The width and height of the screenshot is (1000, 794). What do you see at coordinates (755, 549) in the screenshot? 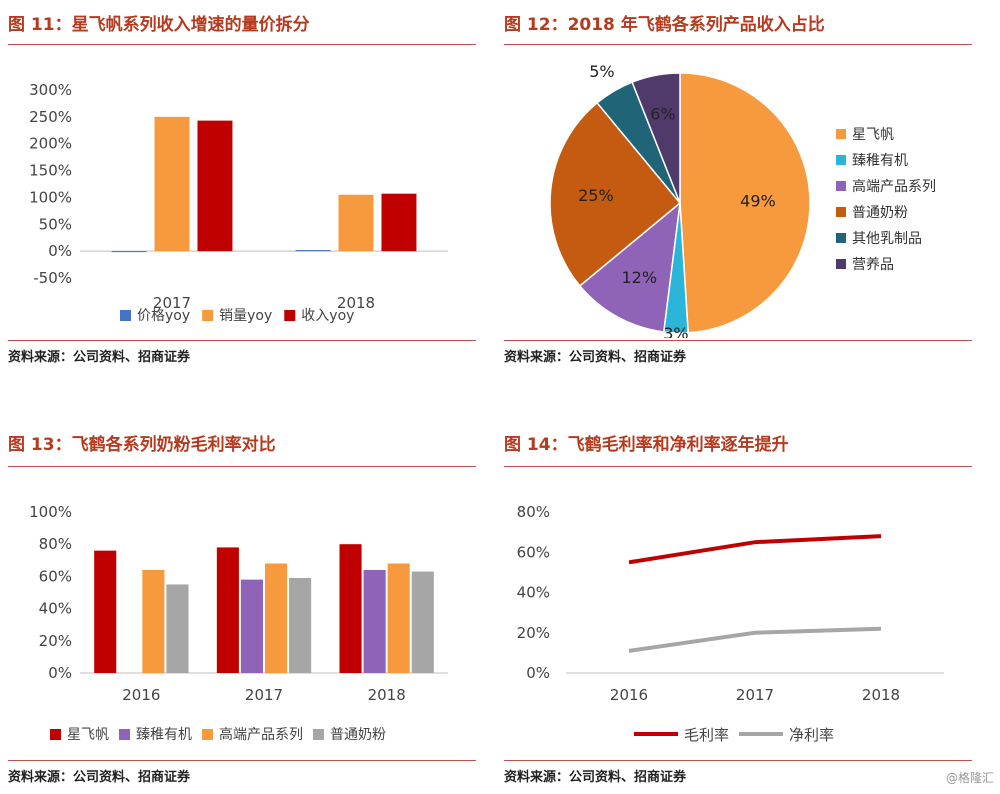
I see `fig14-line-毛利率` at bounding box center [755, 549].